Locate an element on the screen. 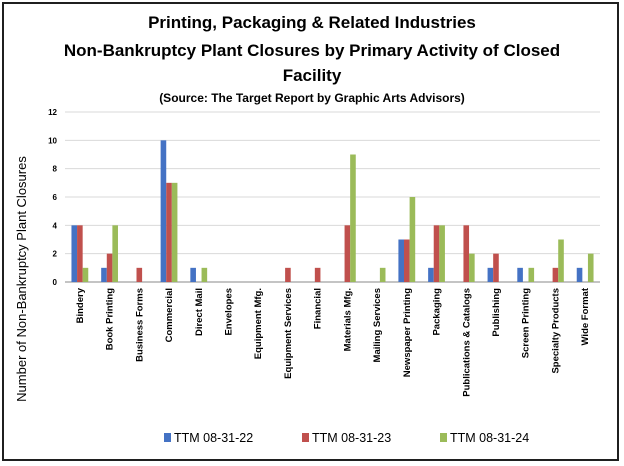 The image size is (624, 466). x-tick-label: Business Forms is located at coordinates (139, 325).